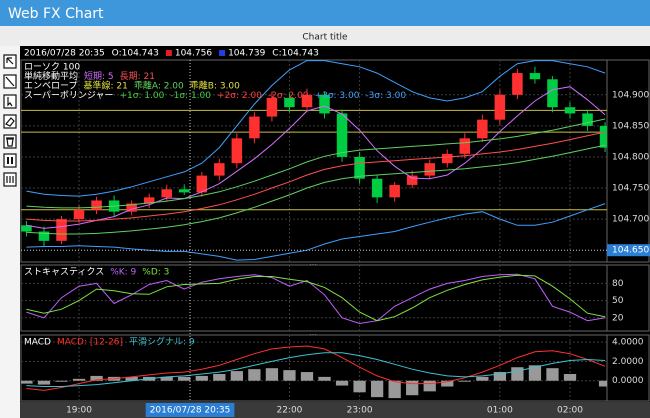 The width and height of the screenshot is (650, 418). Describe the element at coordinates (56, 14) in the screenshot. I see `app-title: Web FX Chart` at that location.